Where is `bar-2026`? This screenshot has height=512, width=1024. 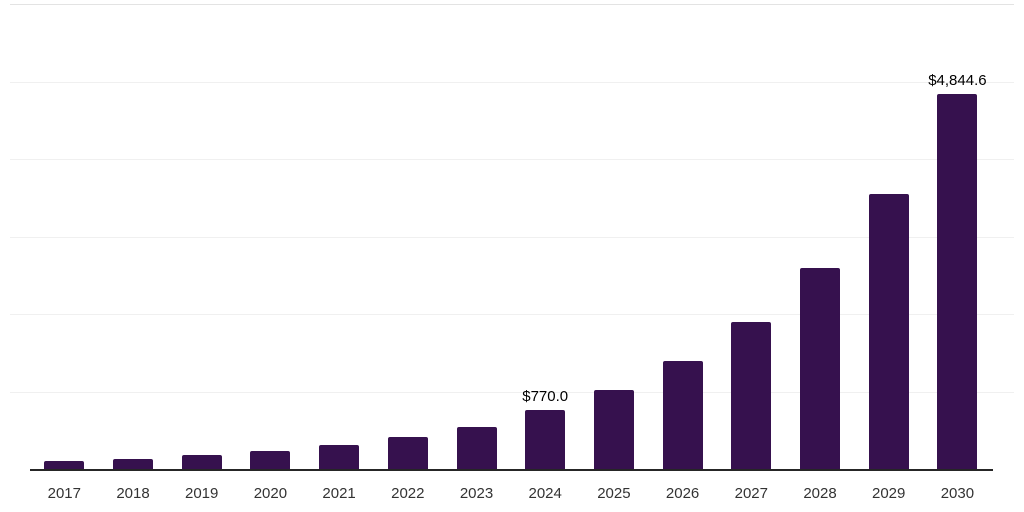 bar-2026 is located at coordinates (682, 415).